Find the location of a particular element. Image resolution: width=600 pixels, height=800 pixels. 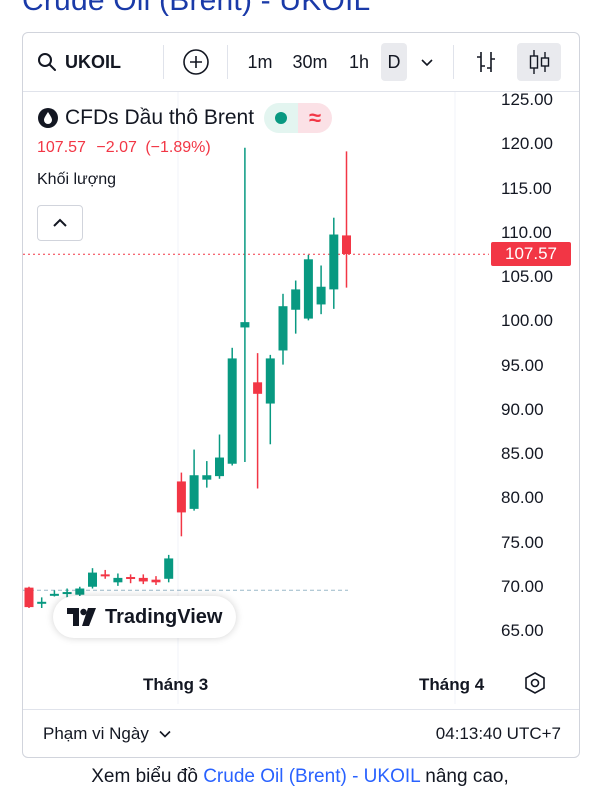

timezone-clock: 04:13:40 UTC+7 is located at coordinates (498, 733).